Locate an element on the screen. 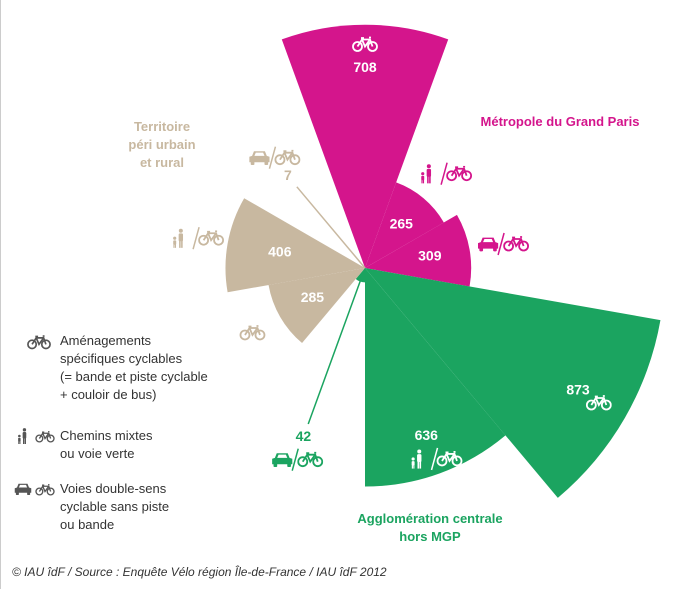  value-label: 7 is located at coordinates (288, 175).